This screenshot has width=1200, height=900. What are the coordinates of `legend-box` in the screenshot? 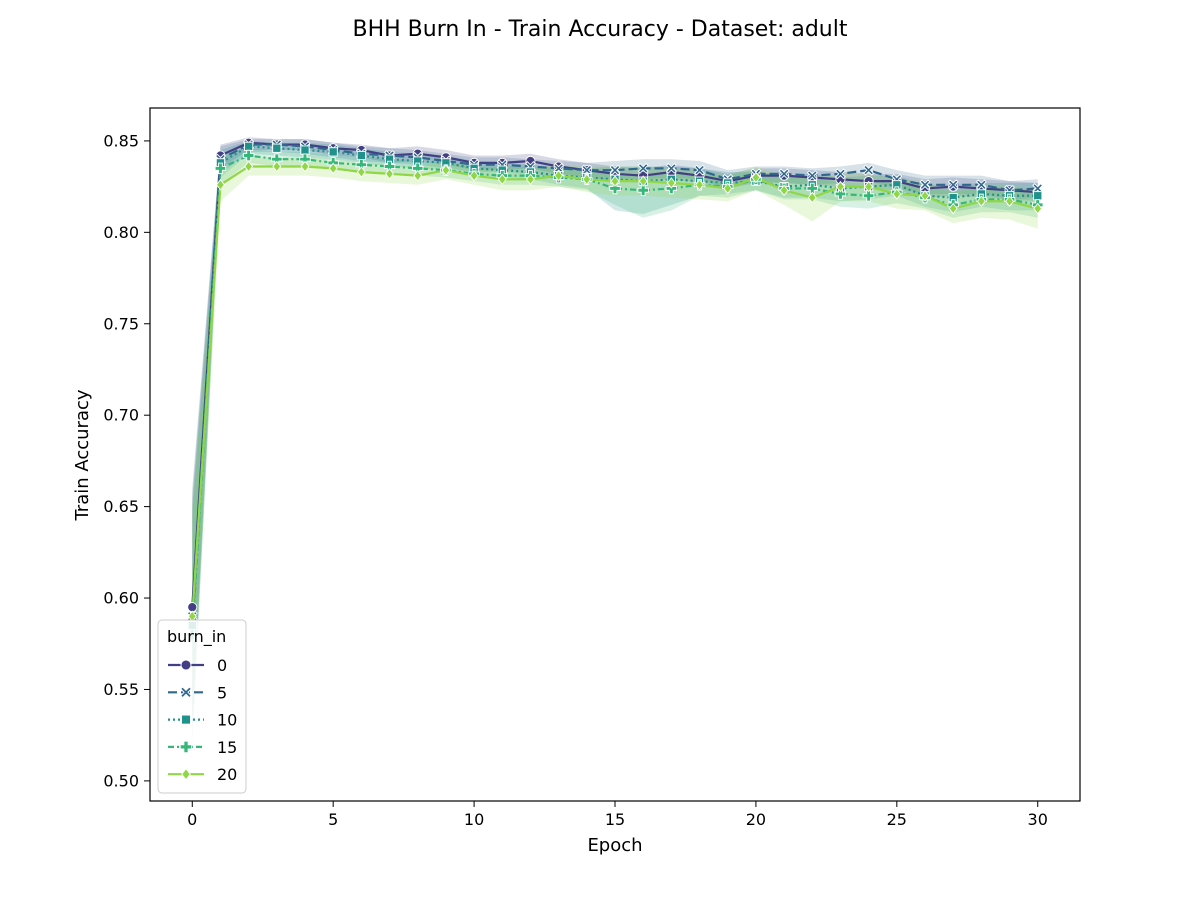 It's located at (202, 706).